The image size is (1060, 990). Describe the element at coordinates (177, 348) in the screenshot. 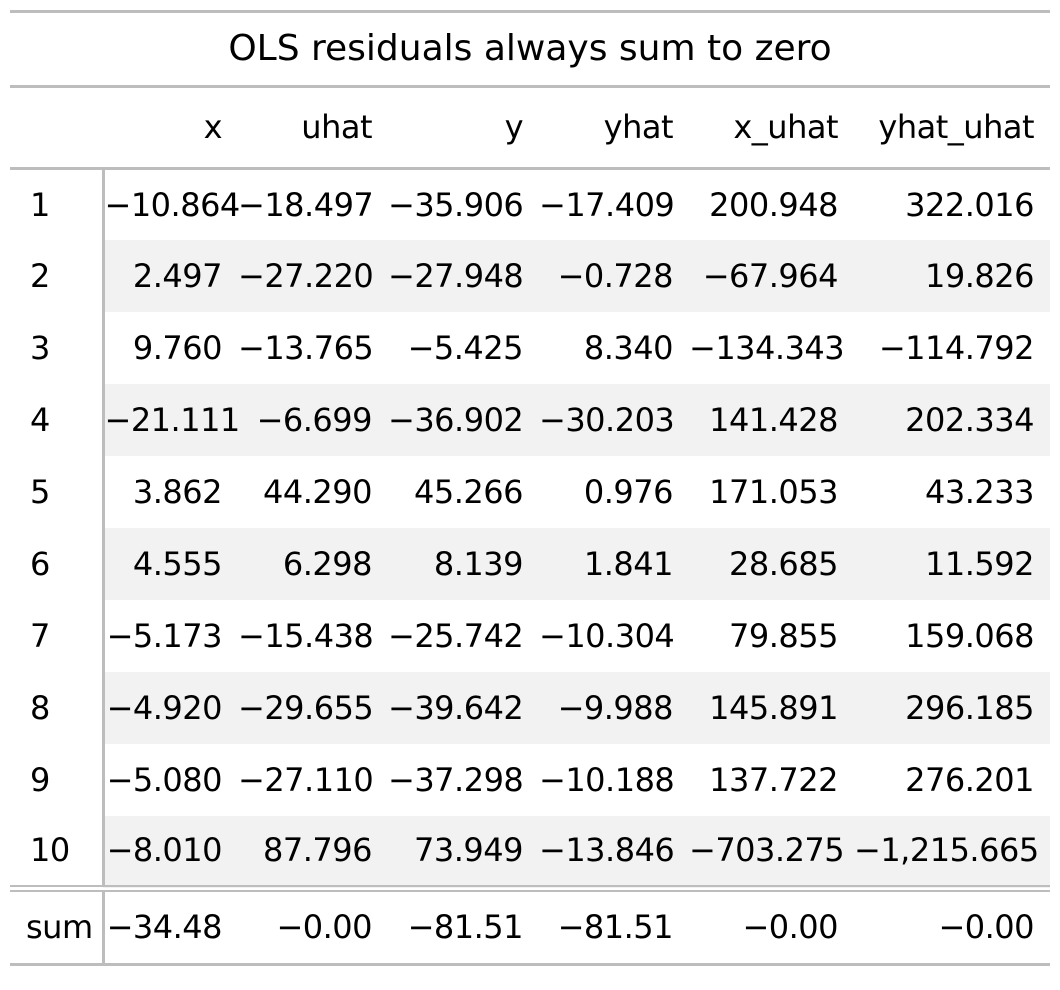

I see `cell-x: 9.760` at that location.